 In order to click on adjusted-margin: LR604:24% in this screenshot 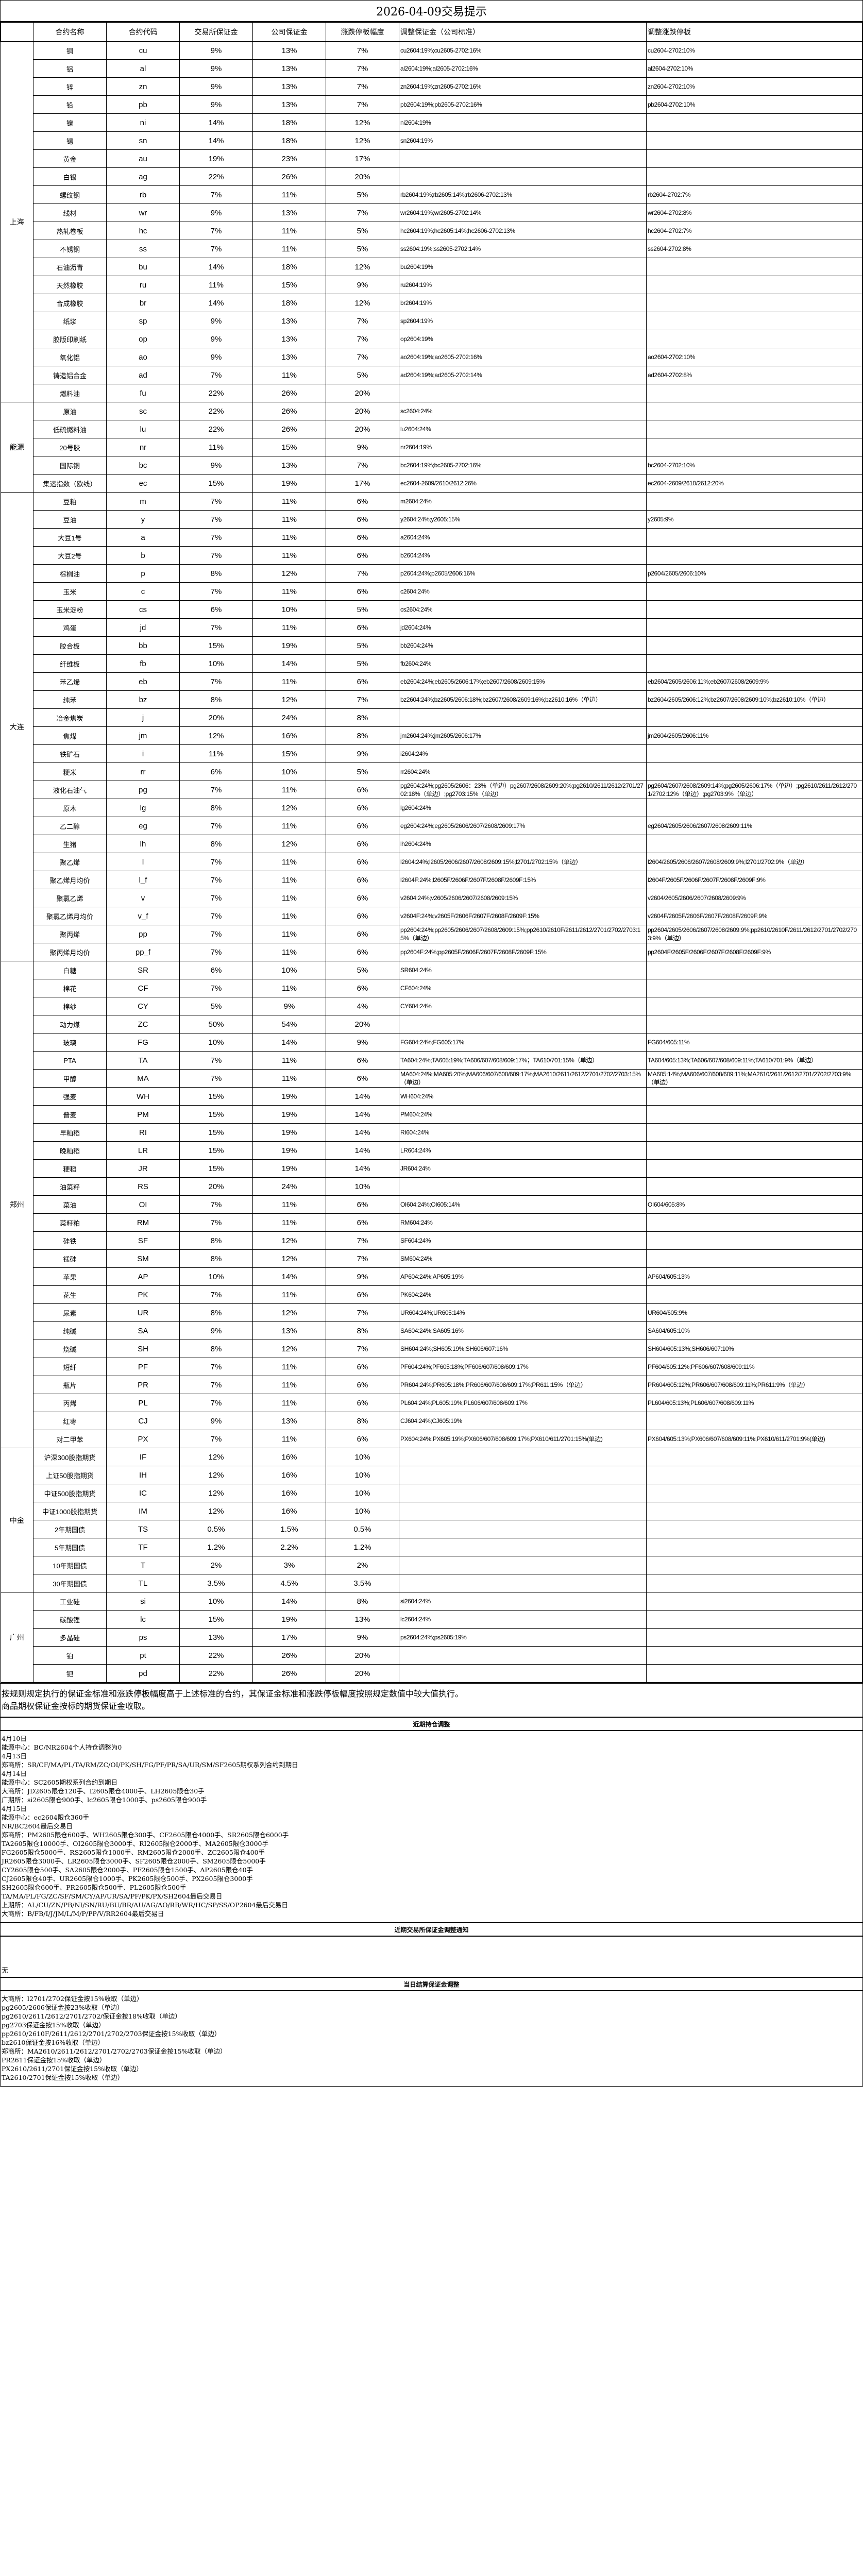, I will do `click(523, 1150)`.